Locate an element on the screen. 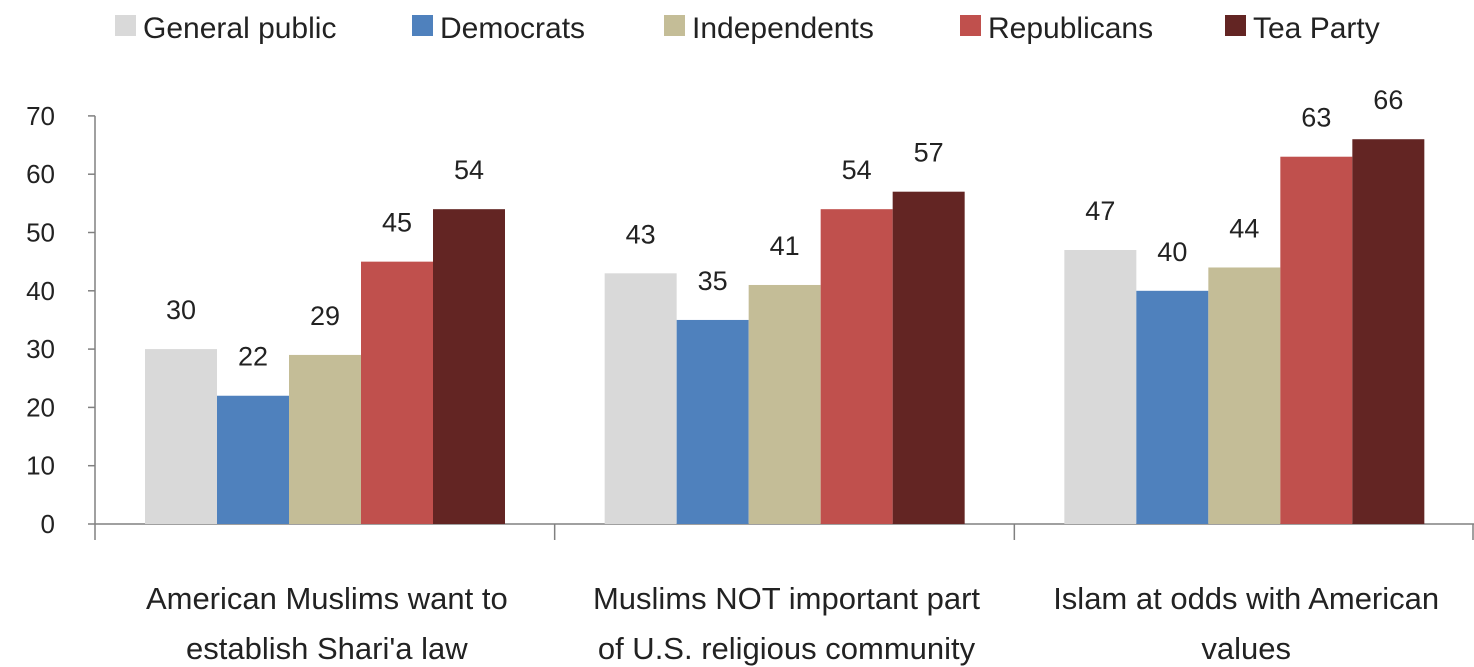 Image resolution: width=1474 pixels, height=667 pixels. y-tick-label: 20 is located at coordinates (40, 407).